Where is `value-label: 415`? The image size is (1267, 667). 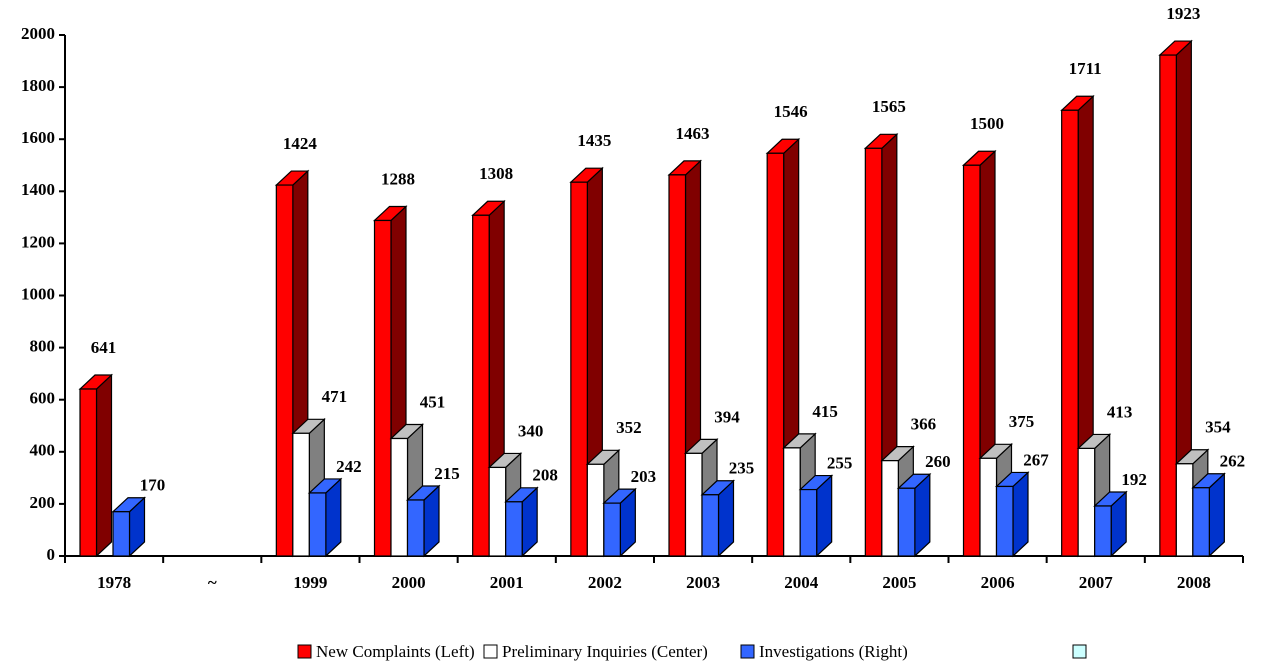 value-label: 415 is located at coordinates (825, 411).